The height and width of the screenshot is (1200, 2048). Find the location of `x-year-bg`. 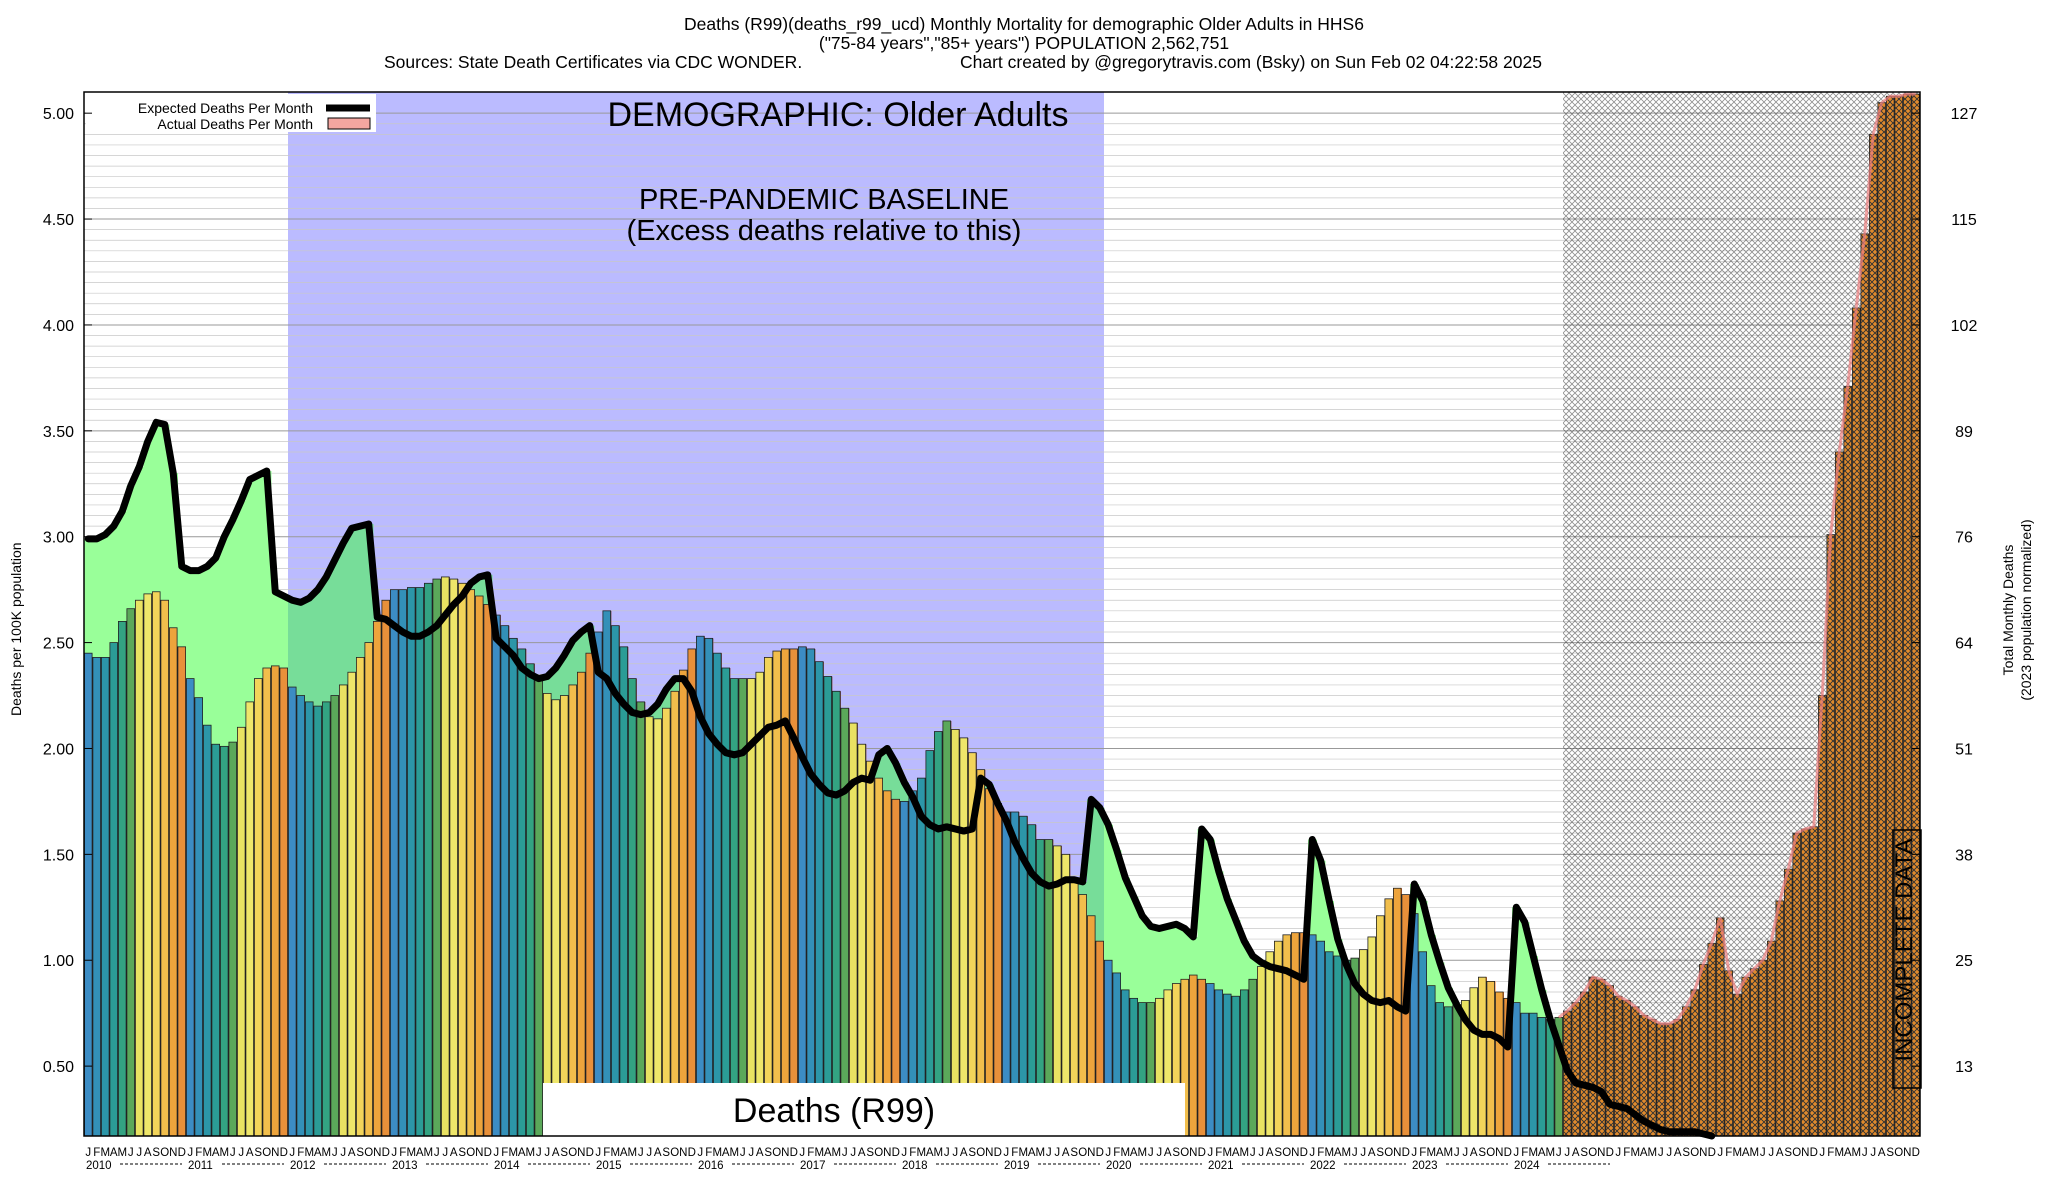

x-year-bg is located at coordinates (407, 1165).